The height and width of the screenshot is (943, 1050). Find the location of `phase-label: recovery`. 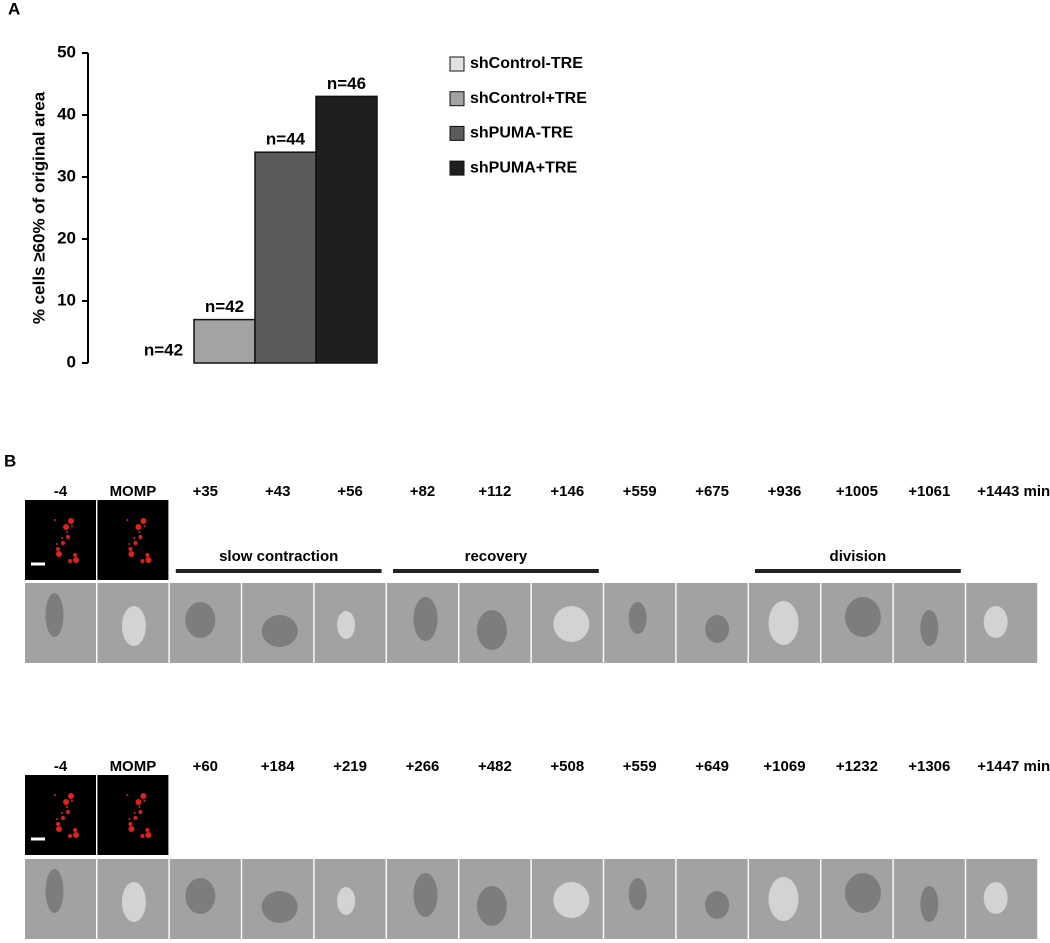

phase-label: recovery is located at coordinates (496, 556).